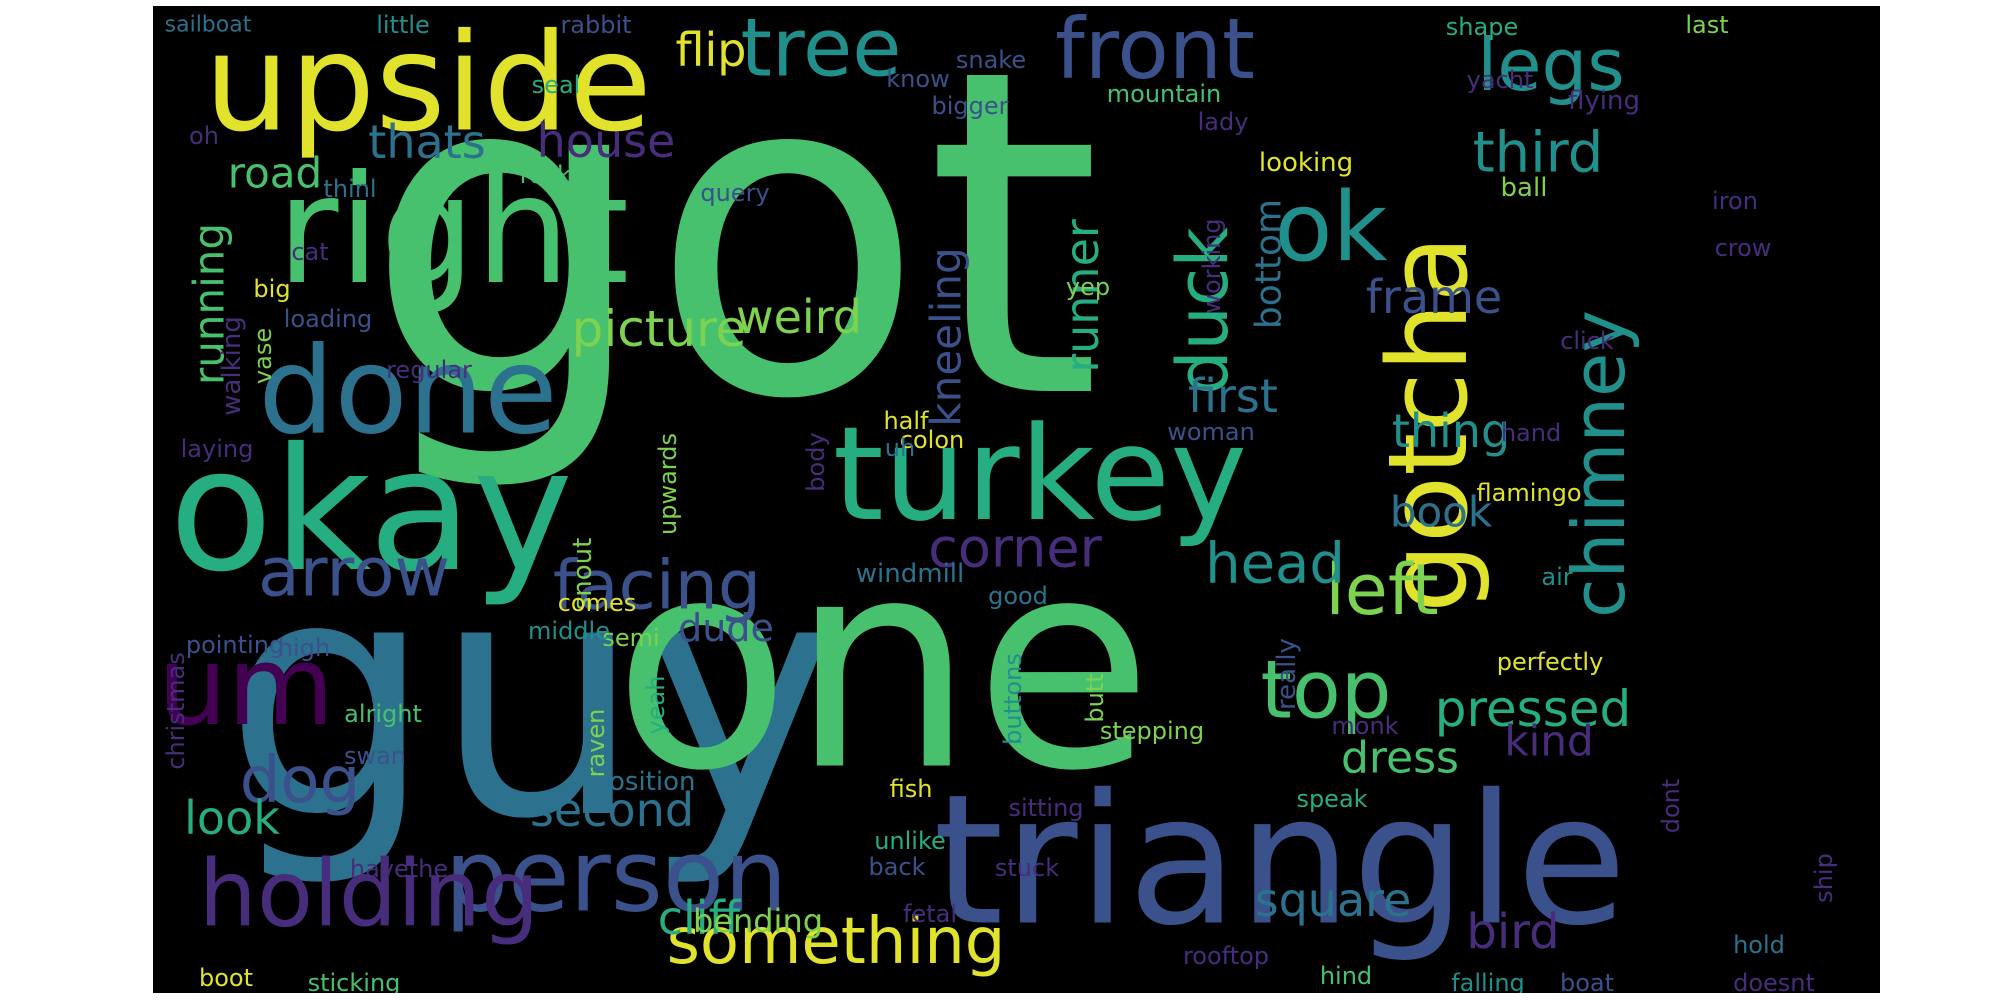 The image size is (2000, 1000). I want to click on cloud-word-stepping: stepping, so click(1152, 731).